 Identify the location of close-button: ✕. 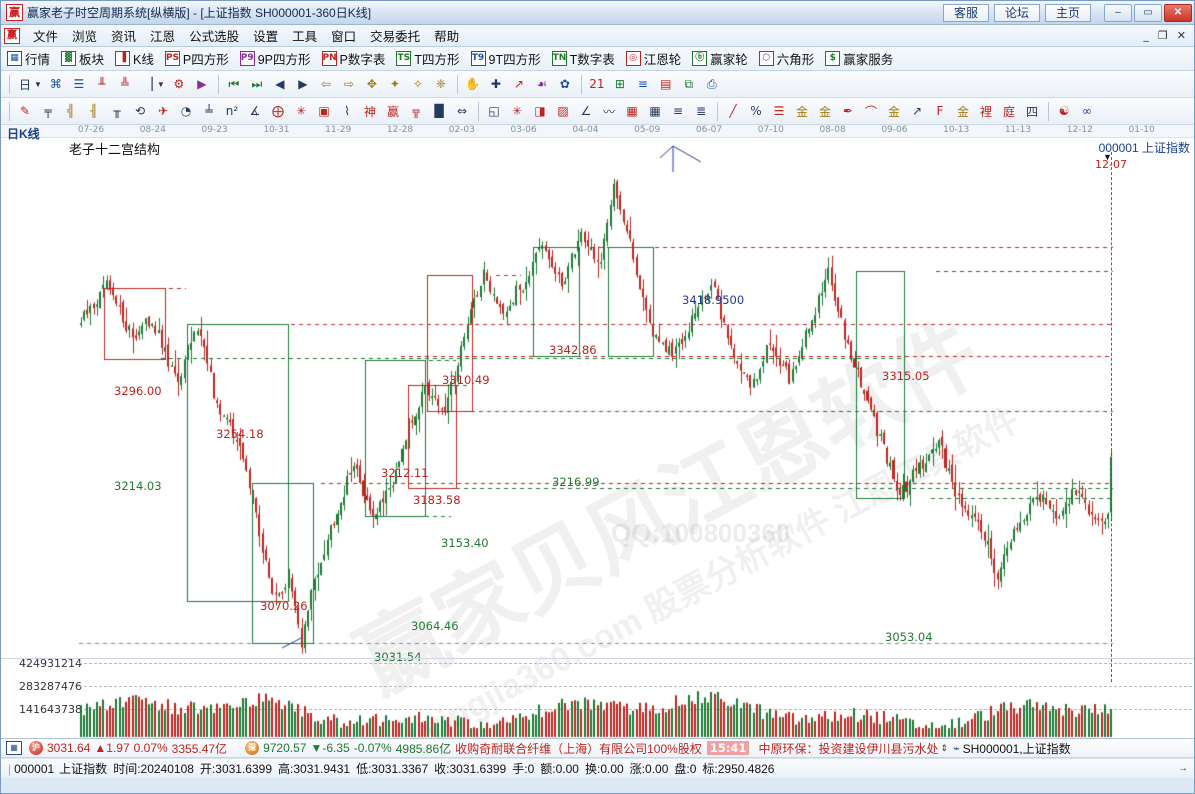
(1178, 12).